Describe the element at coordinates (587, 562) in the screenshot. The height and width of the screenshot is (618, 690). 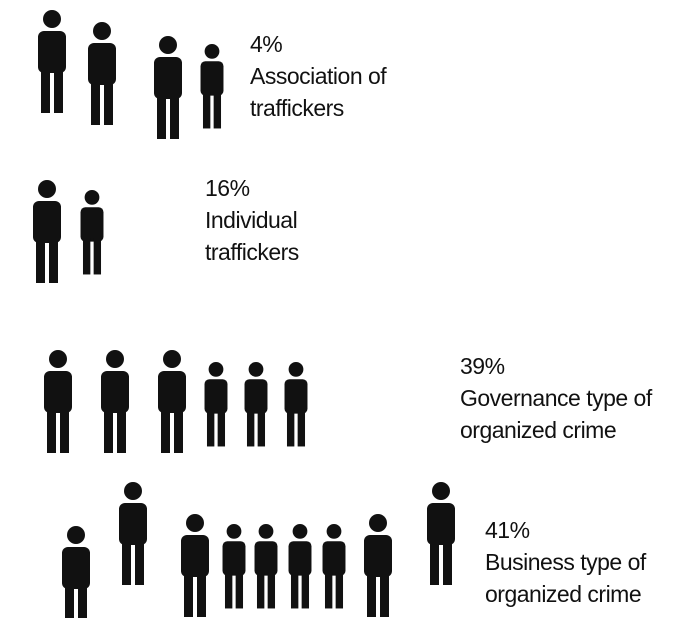
I see `bar-label: 41% Business type of organized crime` at that location.